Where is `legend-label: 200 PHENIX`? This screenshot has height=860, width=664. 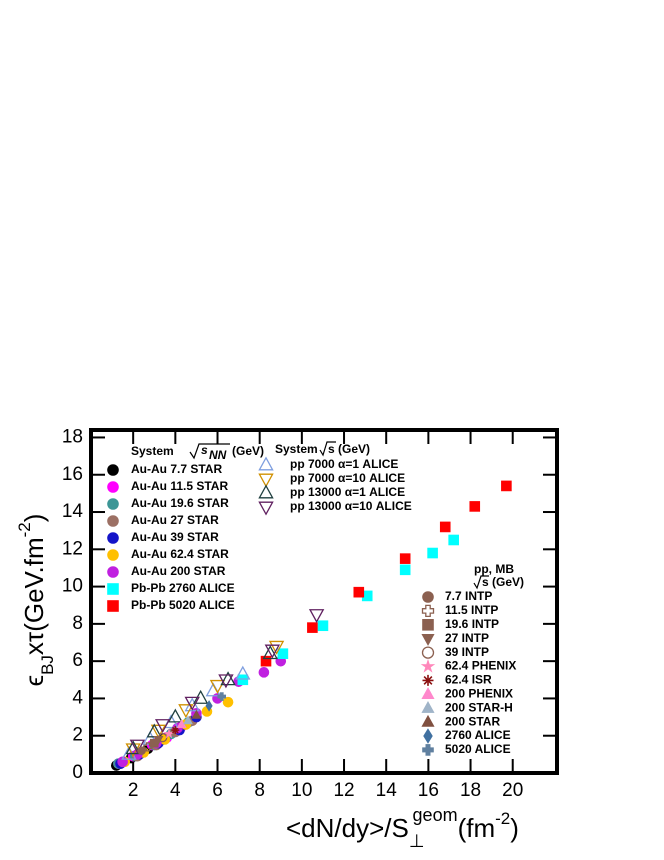
legend-label: 200 PHENIX is located at coordinates (479, 693).